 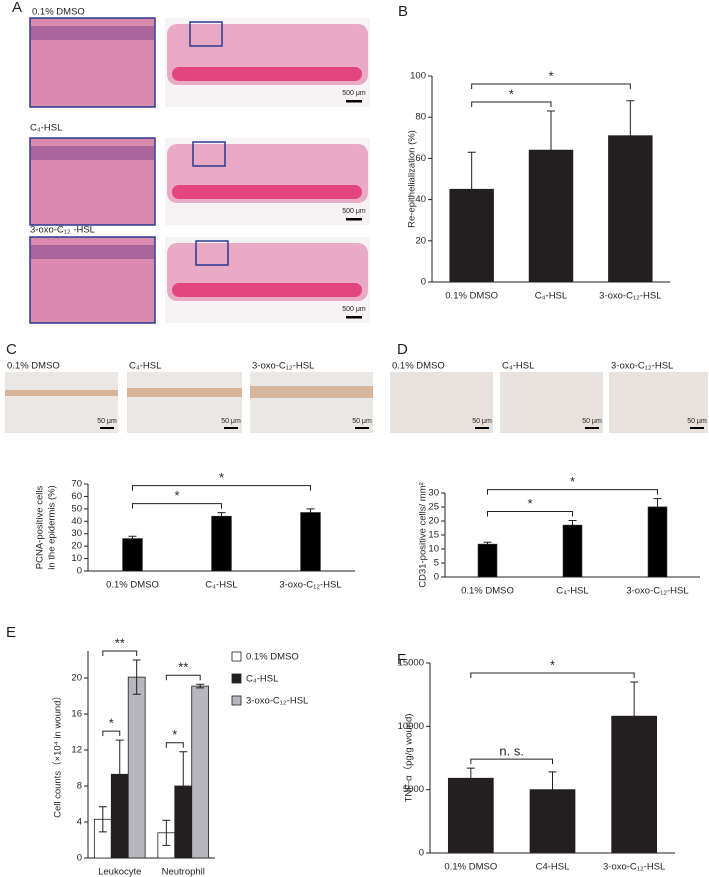 I want to click on y-axis-label: in the epidermis (%), so click(x=52, y=527).